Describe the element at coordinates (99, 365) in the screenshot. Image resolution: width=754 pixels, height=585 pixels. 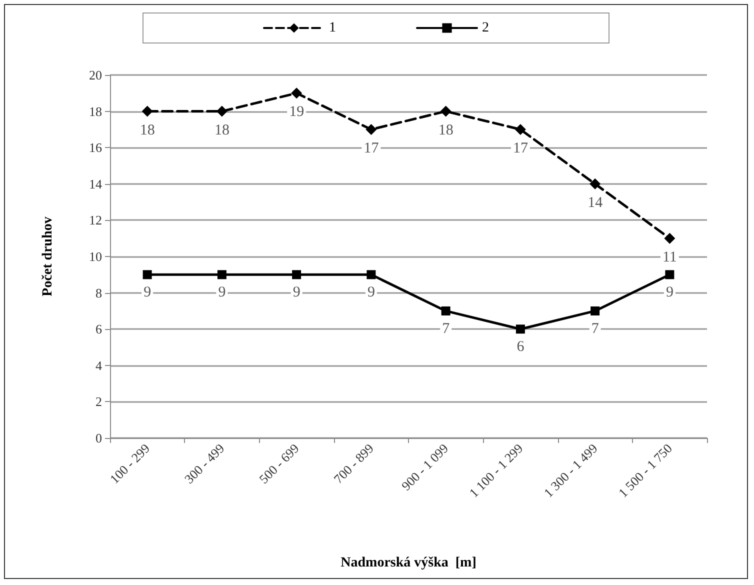
I see `y-tick-label: 4` at that location.